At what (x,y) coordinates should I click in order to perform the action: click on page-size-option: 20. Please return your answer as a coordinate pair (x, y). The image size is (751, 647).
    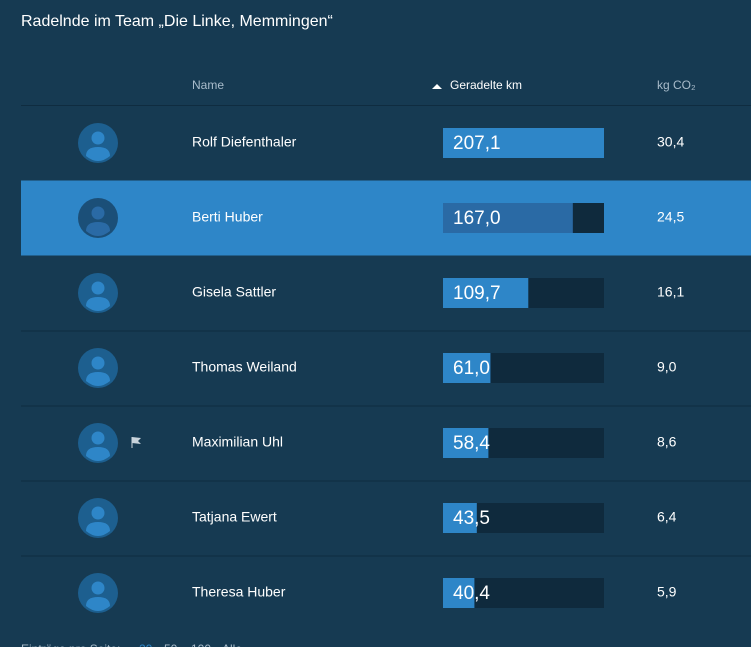
    Looking at the image, I should click on (146, 644).